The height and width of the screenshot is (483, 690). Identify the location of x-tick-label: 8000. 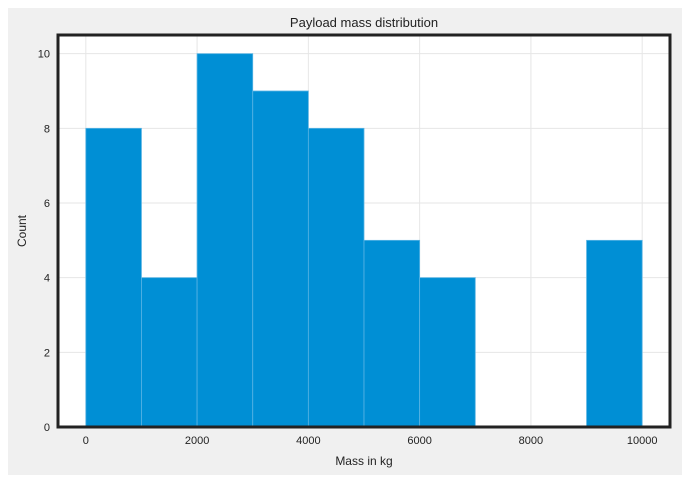
(531, 441).